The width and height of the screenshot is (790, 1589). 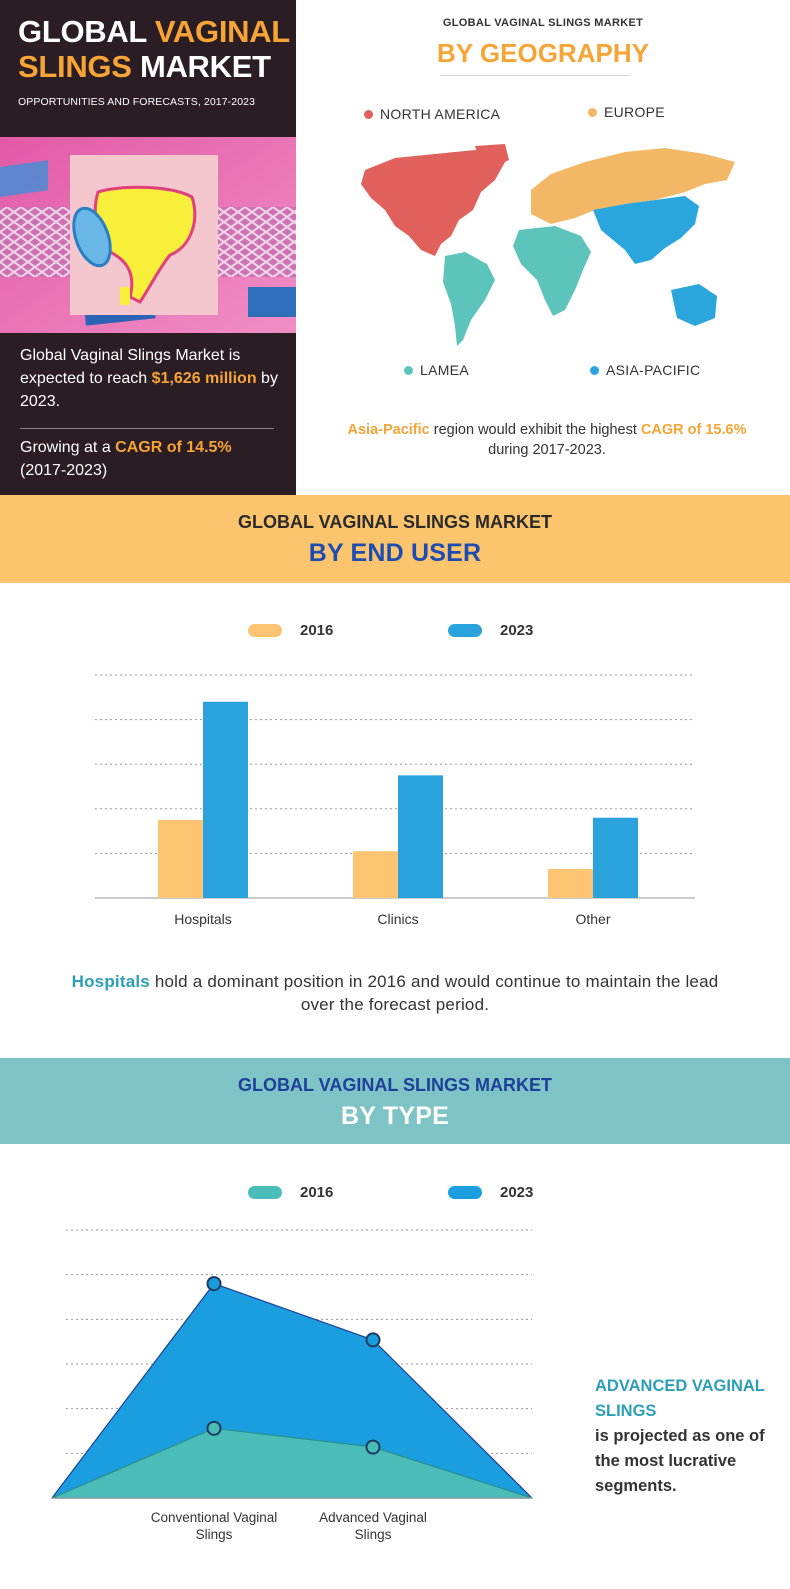 I want to click on europe-dot-icon, so click(x=592, y=112).